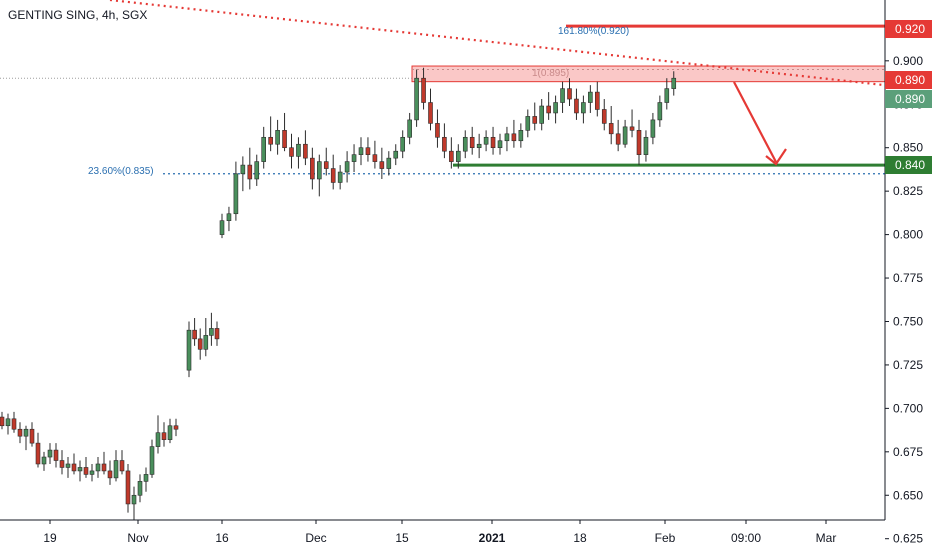 This screenshot has width=932, height=550. What do you see at coordinates (908, 539) in the screenshot?
I see `y-tick-label: 0.625` at bounding box center [908, 539].